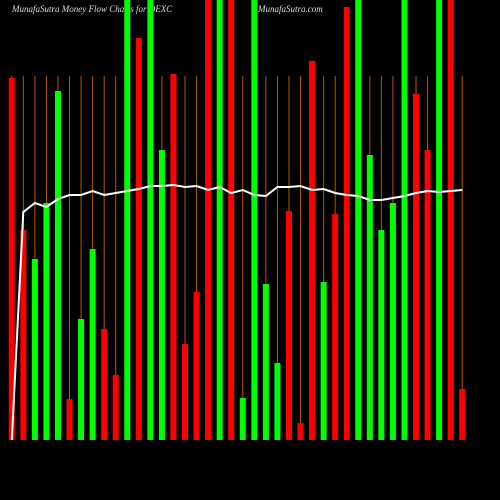 This screenshot has height=500, width=500. I want to click on chart-title: MunafaSutra Money Flow Charts for DEXC, so click(92, 9).